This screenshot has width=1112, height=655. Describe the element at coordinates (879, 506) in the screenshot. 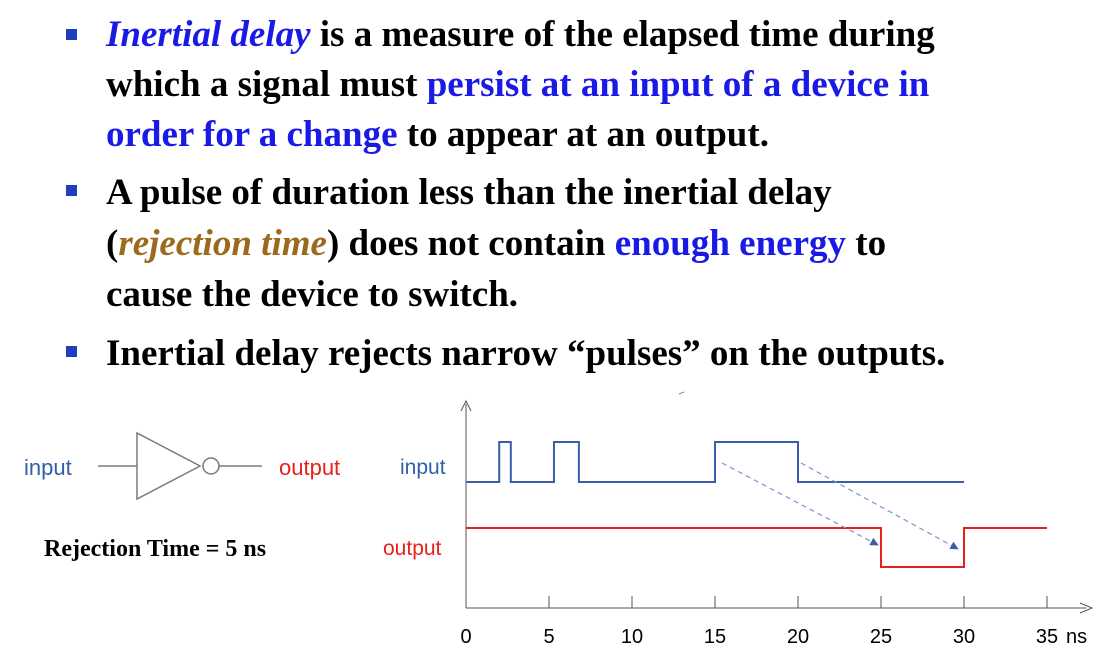

I see `delay-arrow-falling` at that location.